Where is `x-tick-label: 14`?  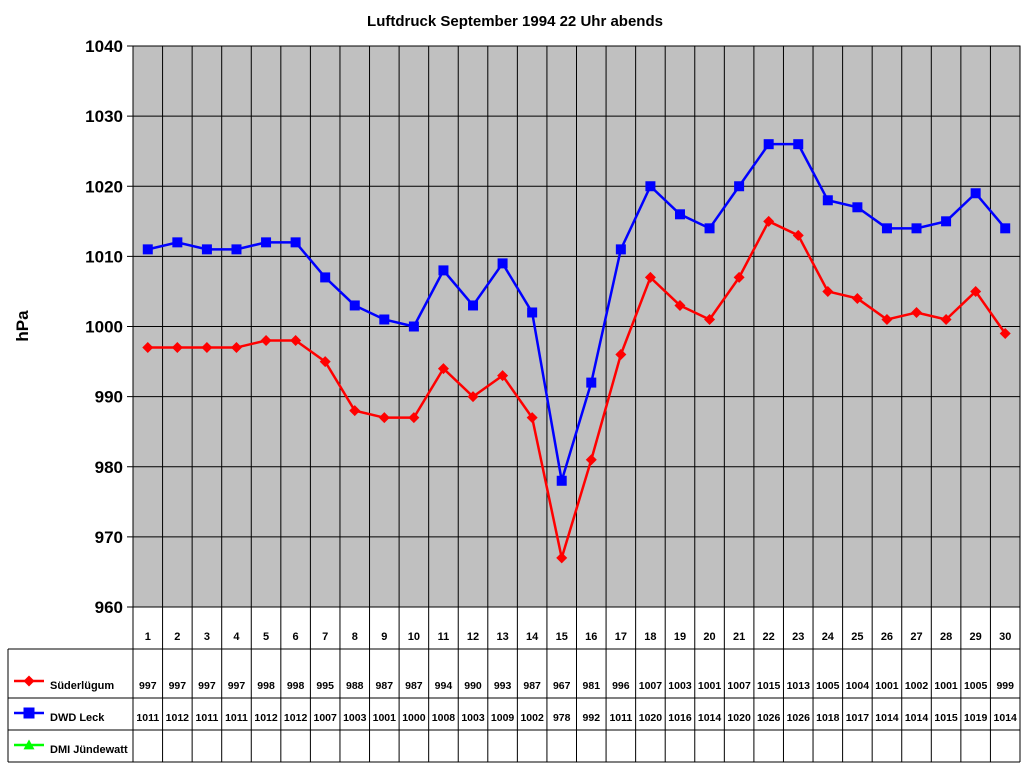
x-tick-label: 14 is located at coordinates (532, 637).